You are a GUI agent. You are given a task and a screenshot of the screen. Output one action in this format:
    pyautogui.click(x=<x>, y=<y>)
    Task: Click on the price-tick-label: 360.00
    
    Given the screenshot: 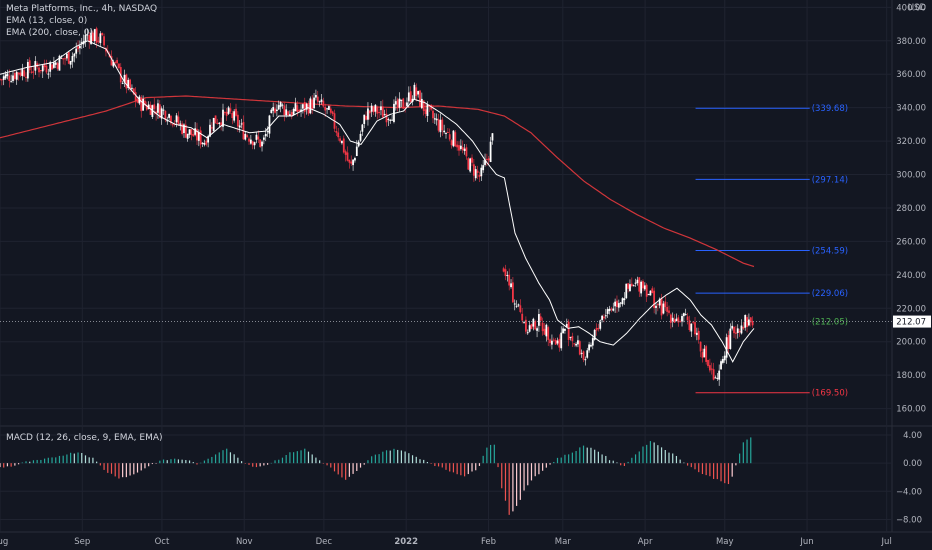 What is the action you would take?
    pyautogui.click(x=911, y=75)
    